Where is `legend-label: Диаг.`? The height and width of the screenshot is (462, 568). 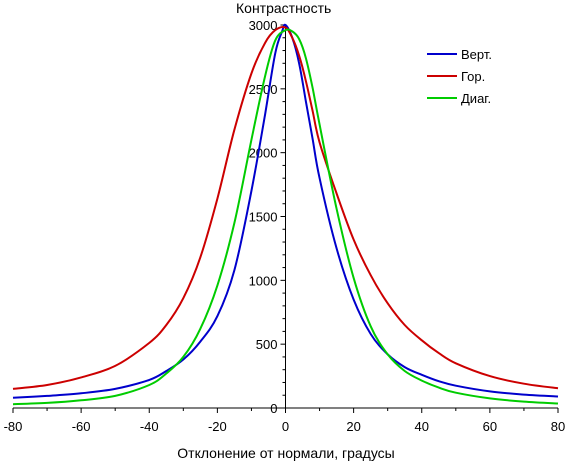 legend-label: Диаг. is located at coordinates (476, 98).